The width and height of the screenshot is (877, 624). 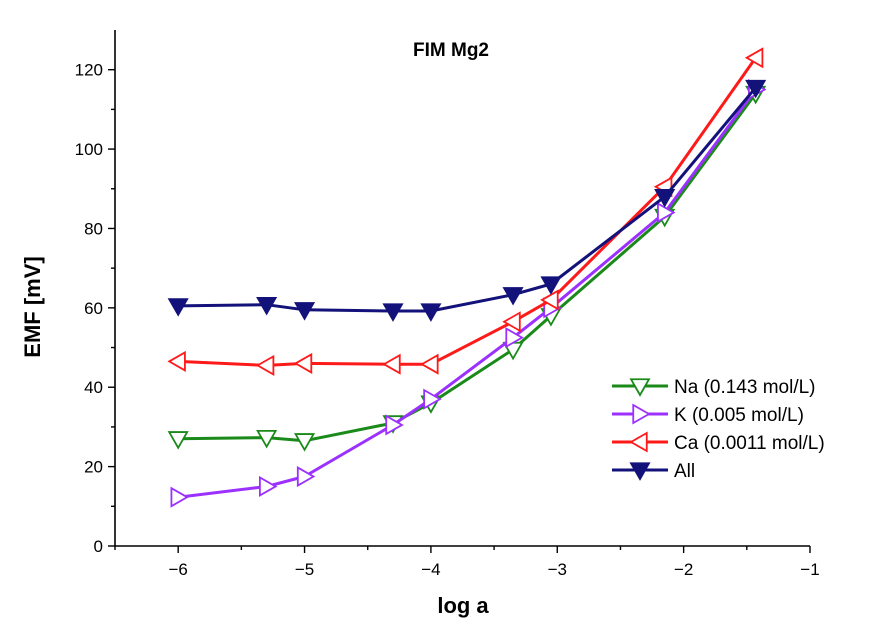 I want to click on x-tick-label: −4, so click(x=430, y=569).